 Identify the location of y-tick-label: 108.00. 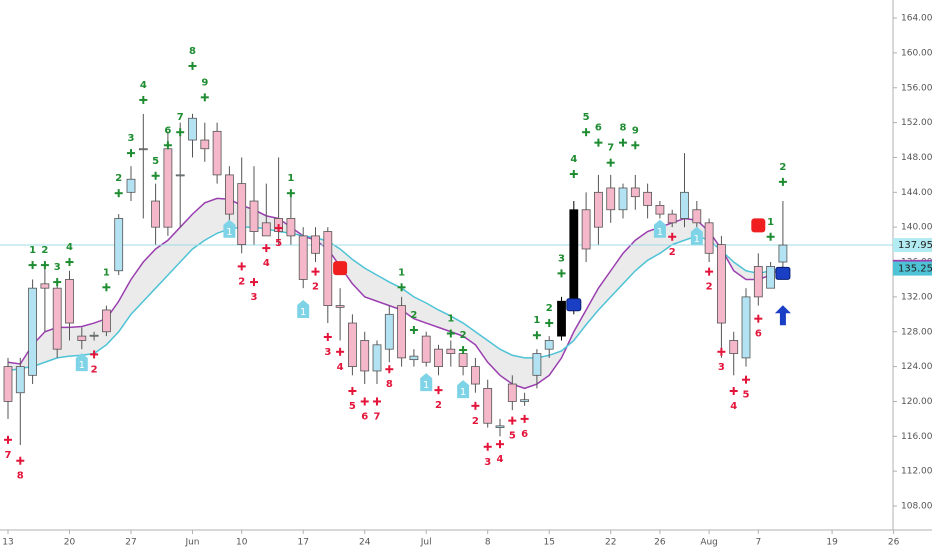
(916, 507).